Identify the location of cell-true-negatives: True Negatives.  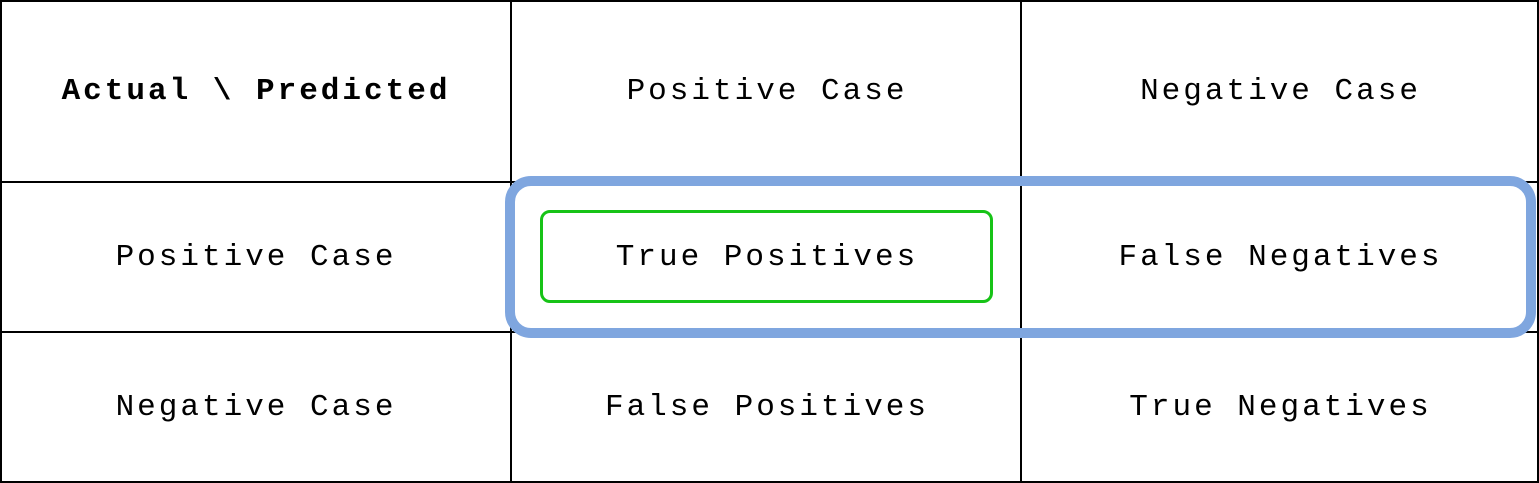
(1280, 407).